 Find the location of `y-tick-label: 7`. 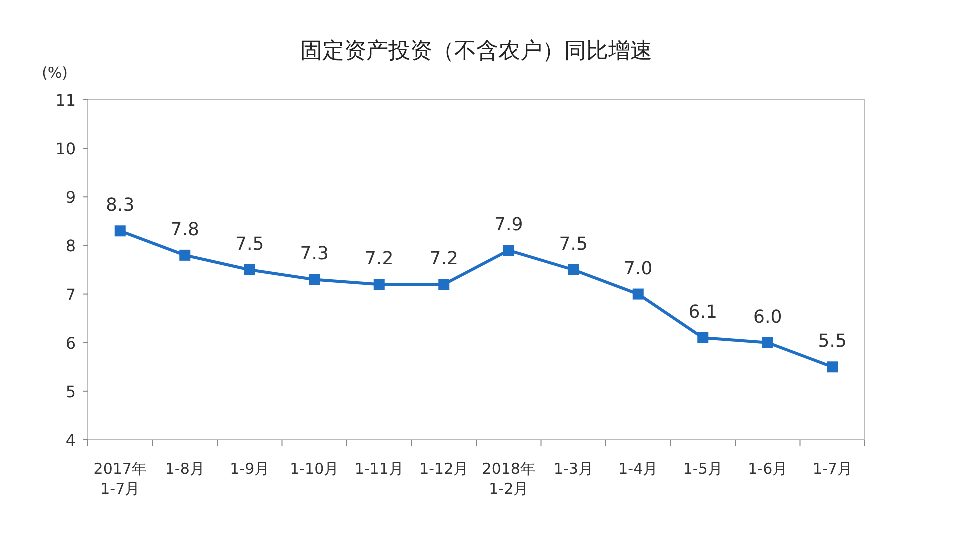

y-tick-label: 7 is located at coordinates (71, 294).